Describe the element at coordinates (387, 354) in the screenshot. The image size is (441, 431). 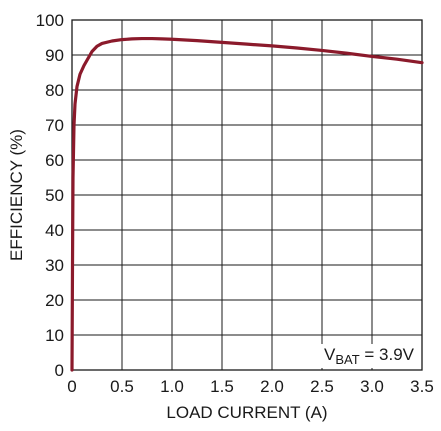
I see `annotation-rest: = 3.9V` at that location.